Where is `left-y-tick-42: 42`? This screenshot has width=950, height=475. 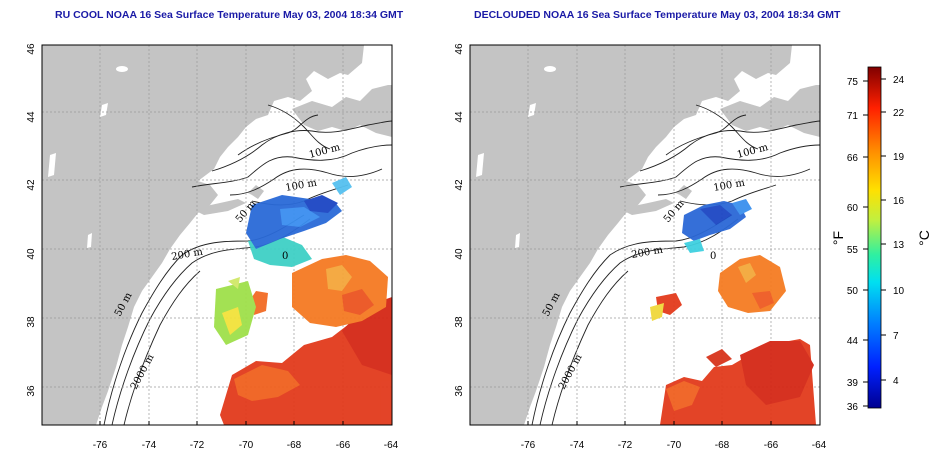
left-y-tick-42: 42 is located at coordinates (31, 185).